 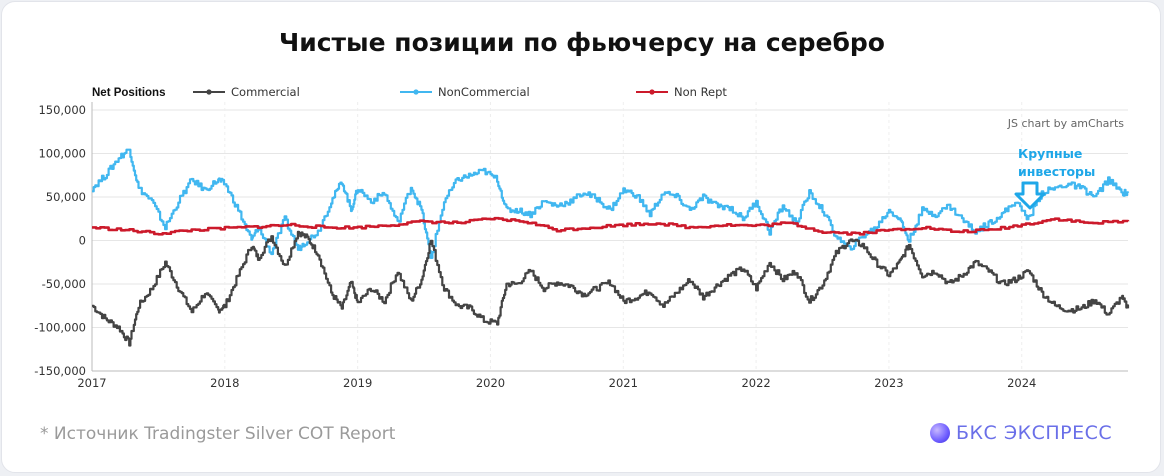 What do you see at coordinates (1065, 123) in the screenshot?
I see `amcharts-credit: JS chart by amCharts` at bounding box center [1065, 123].